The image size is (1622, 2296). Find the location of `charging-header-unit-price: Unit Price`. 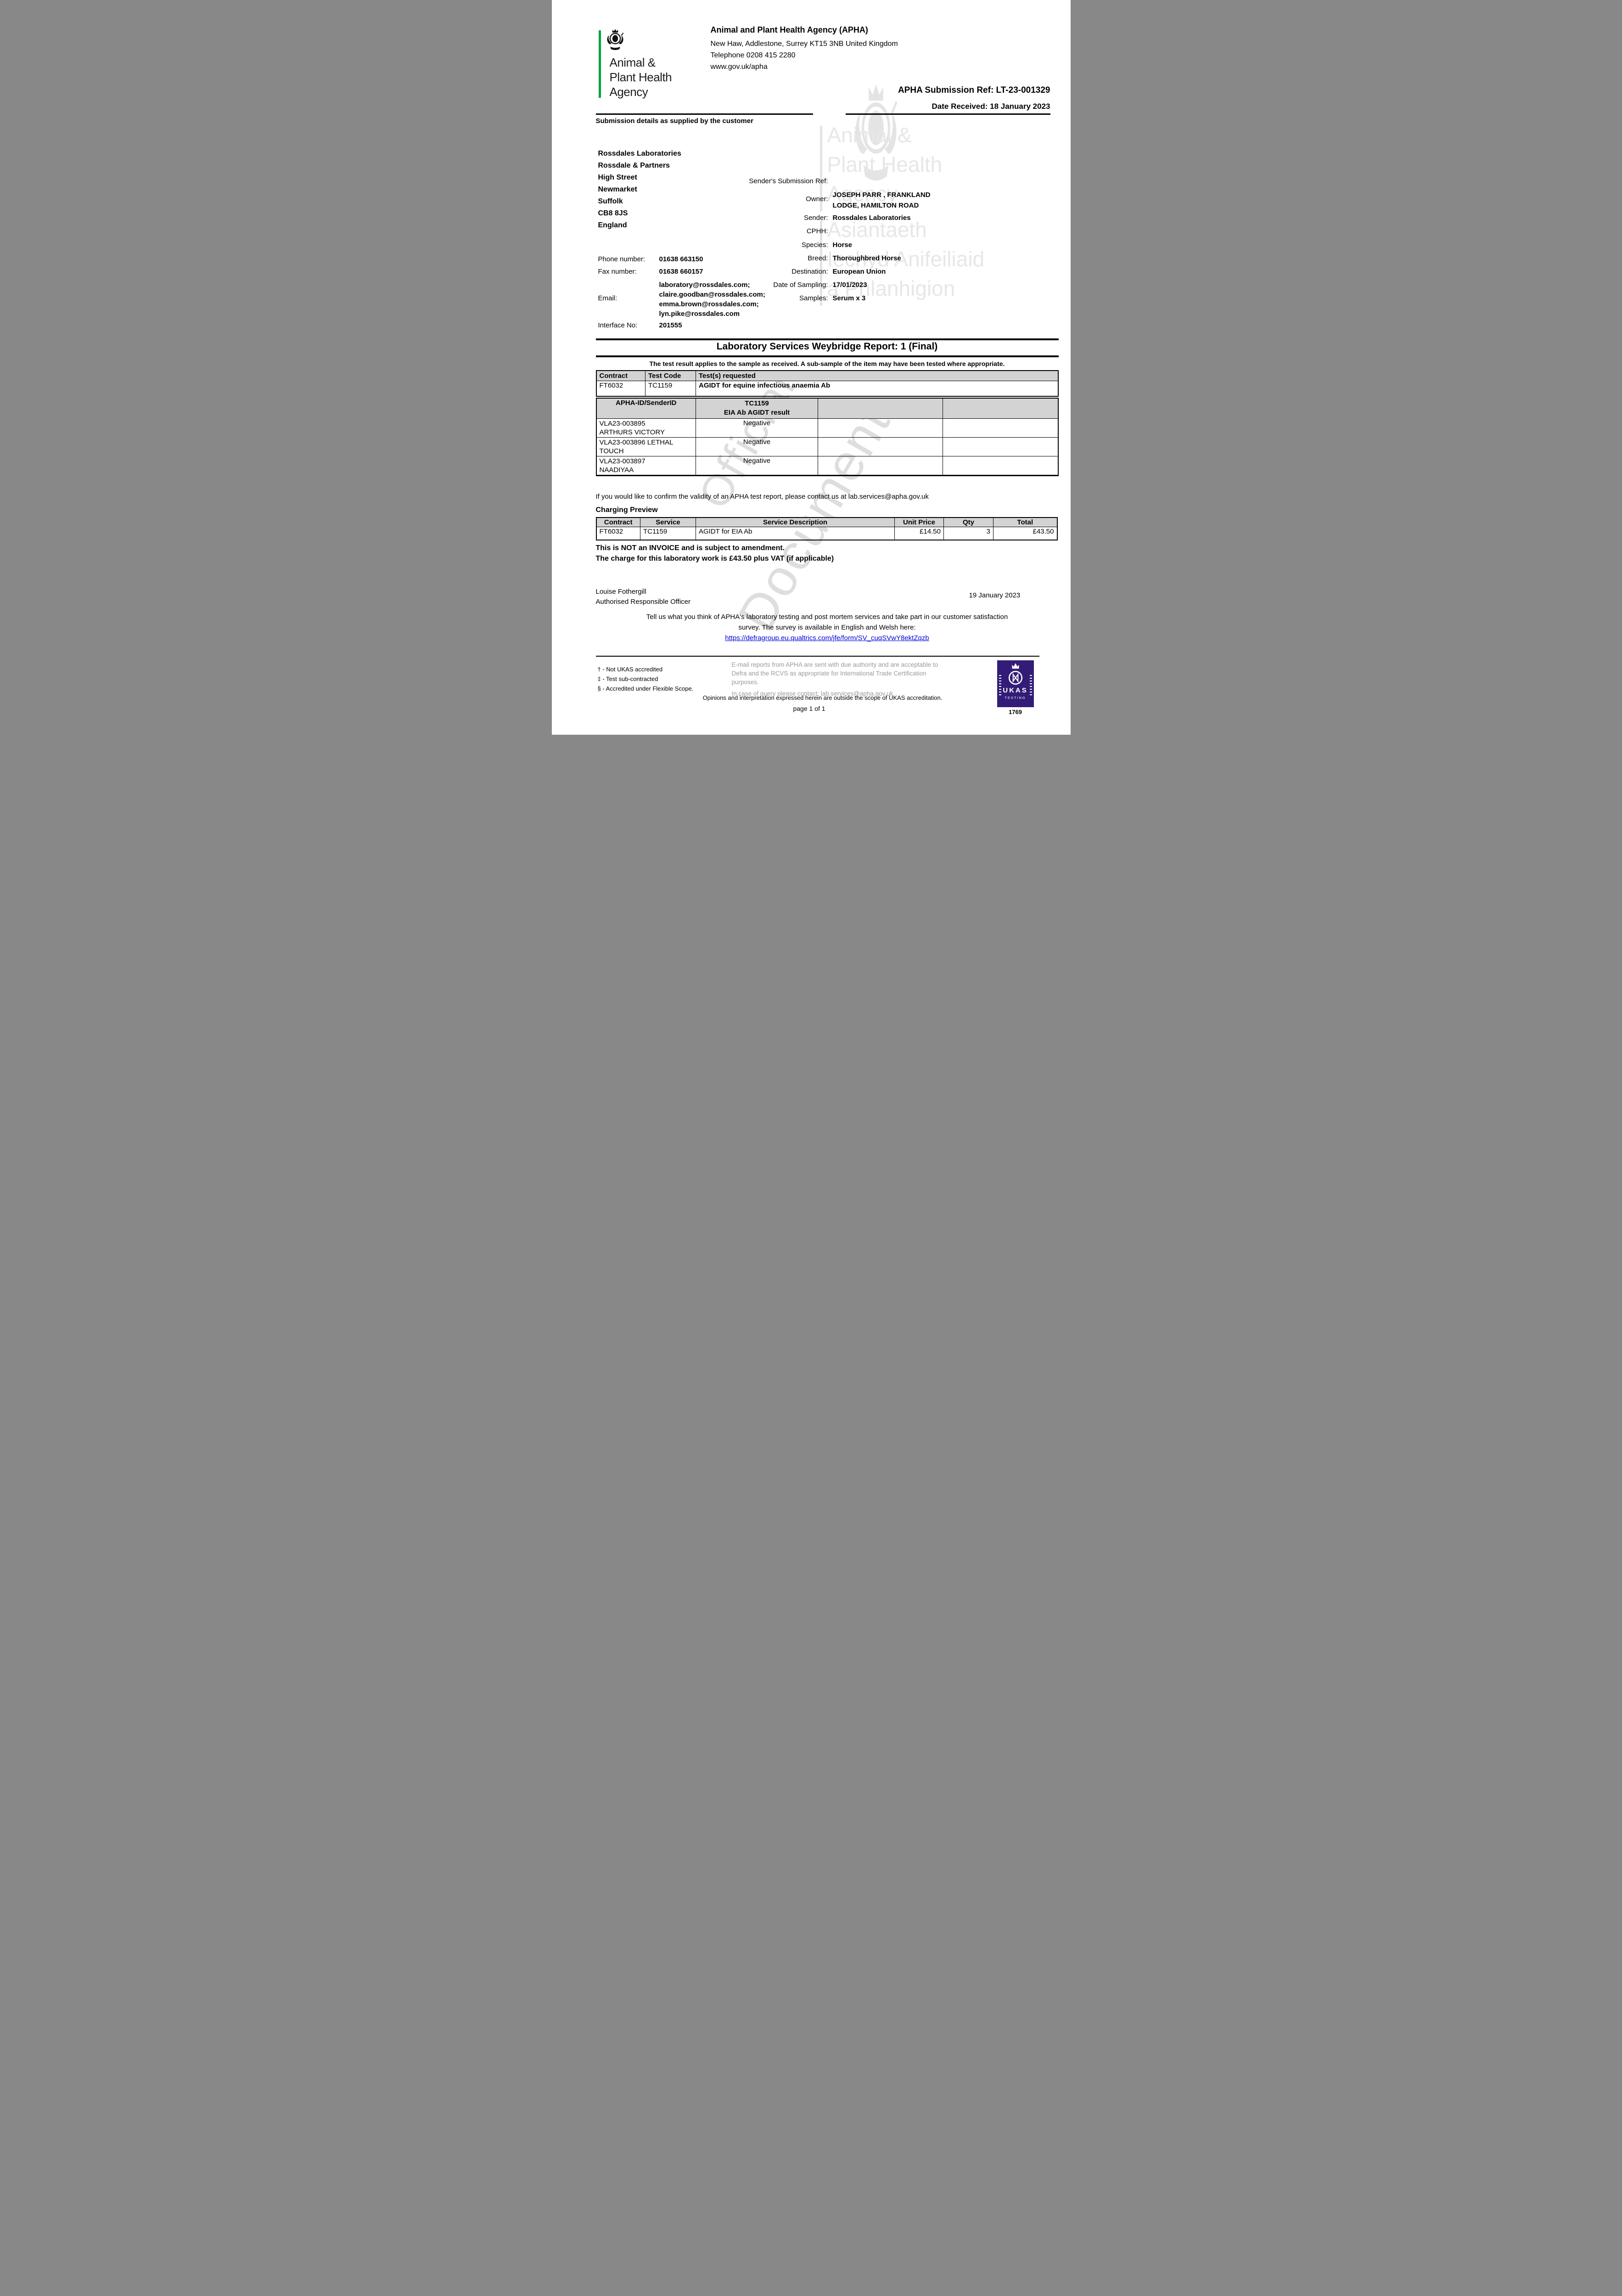

charging-header-unit-price: Unit Price is located at coordinates (919, 522).